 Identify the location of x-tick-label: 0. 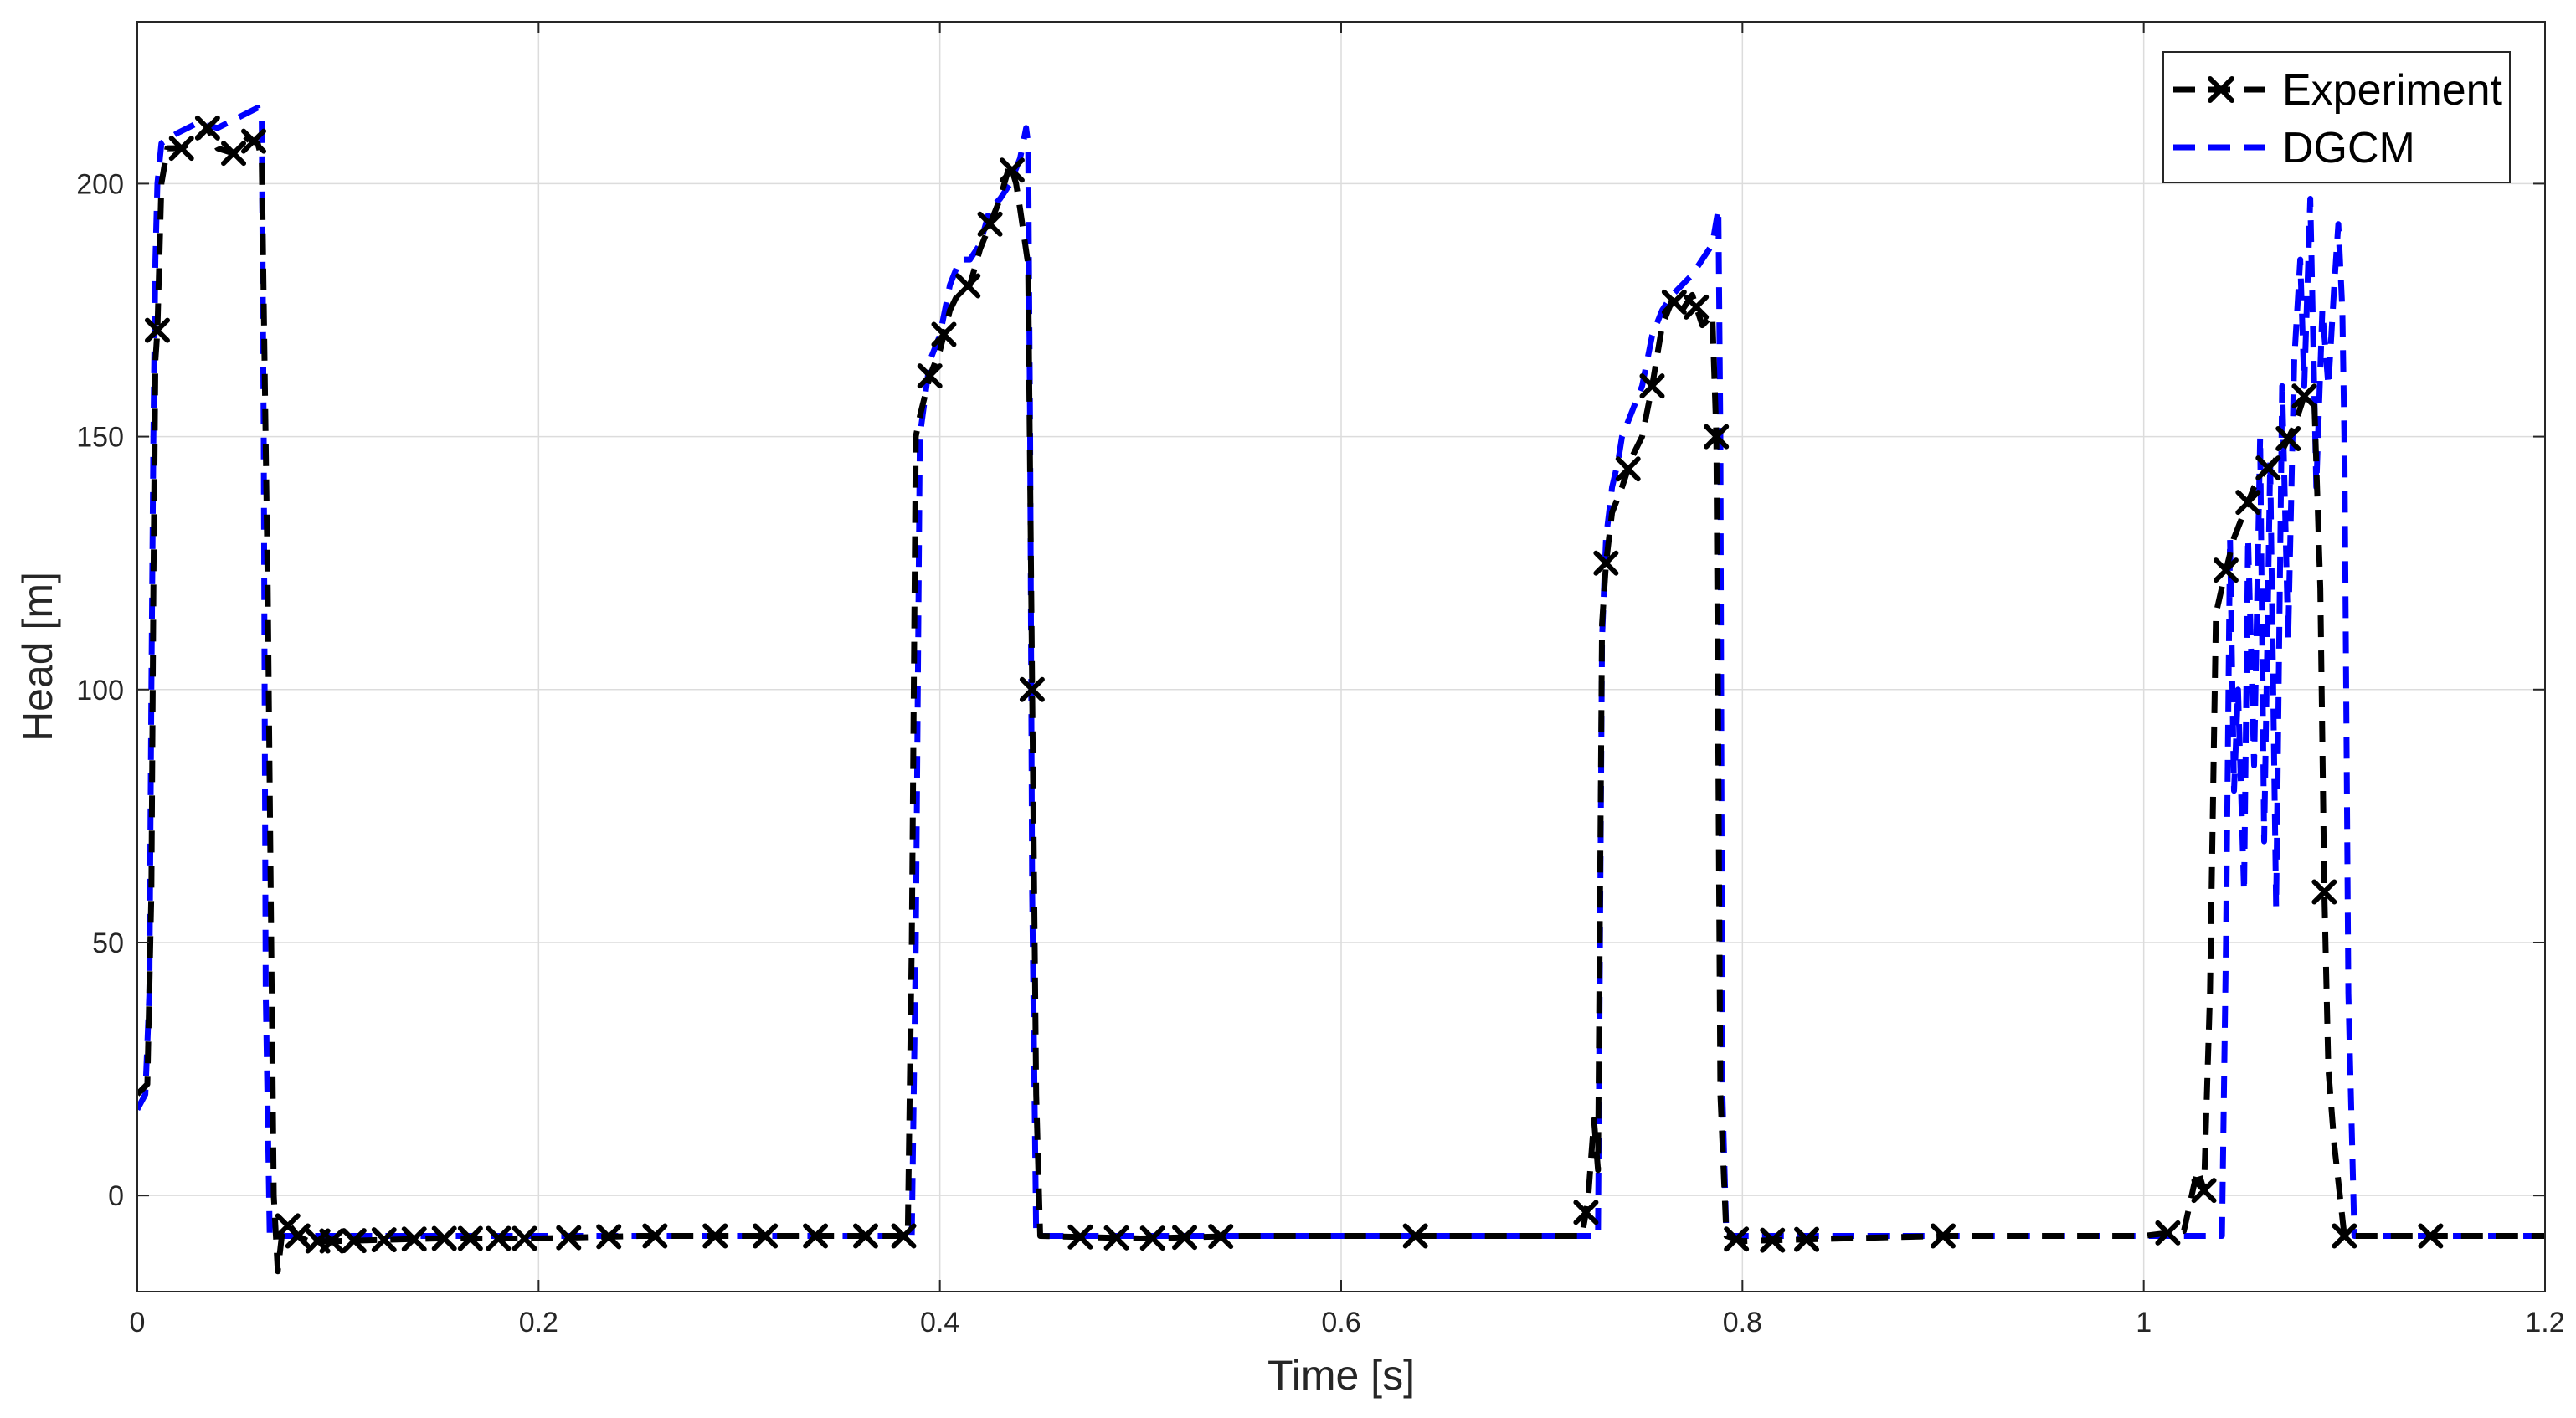
(138, 1322).